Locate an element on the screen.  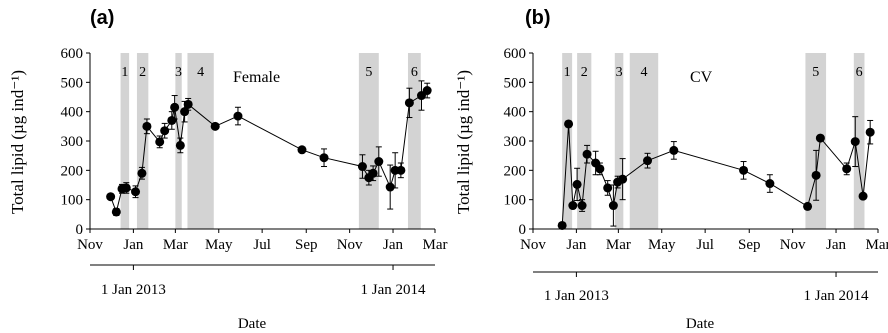
panel-label-a: (a) is located at coordinates (102, 18).